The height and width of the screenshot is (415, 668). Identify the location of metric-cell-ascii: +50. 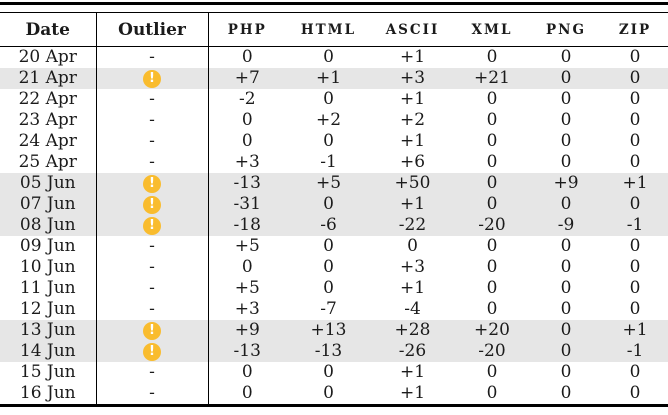
(412, 183).